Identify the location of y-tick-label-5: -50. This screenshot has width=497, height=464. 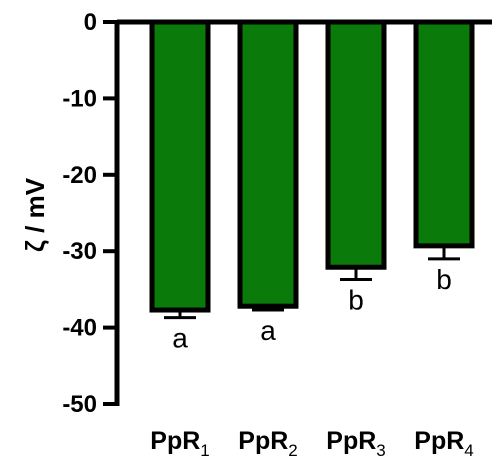
(79, 404).